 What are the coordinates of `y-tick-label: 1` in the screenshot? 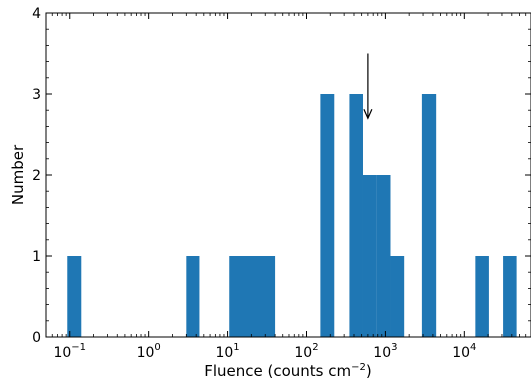 It's located at (36, 257).